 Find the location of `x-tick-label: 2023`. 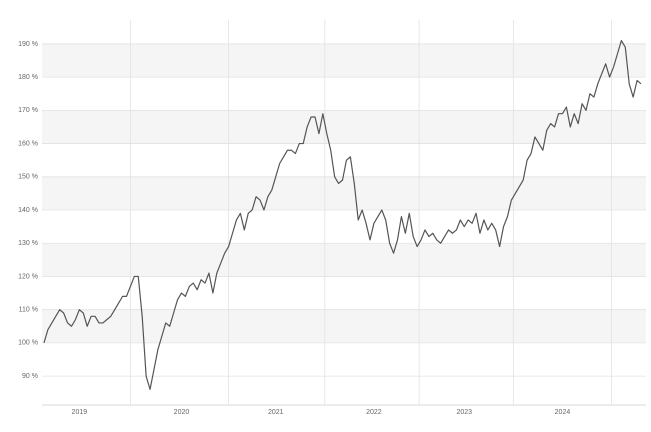

x-tick-label: 2023 is located at coordinates (464, 412).